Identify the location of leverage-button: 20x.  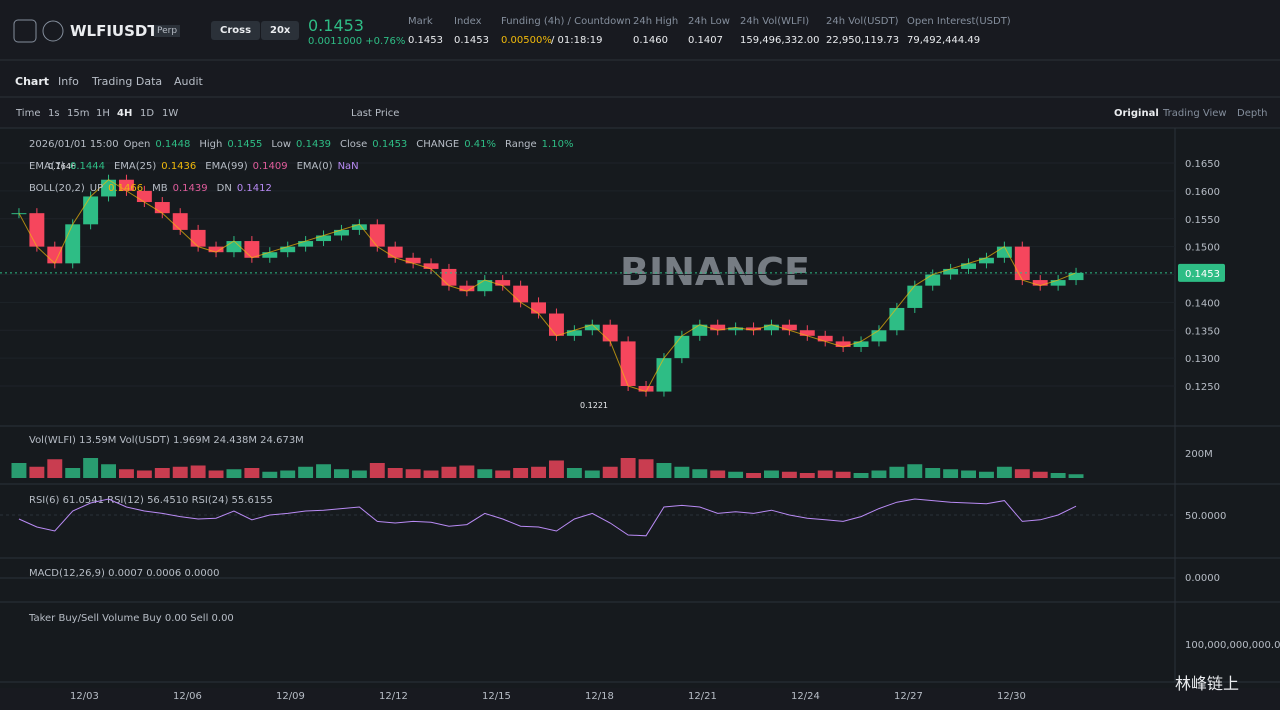
(280, 30).